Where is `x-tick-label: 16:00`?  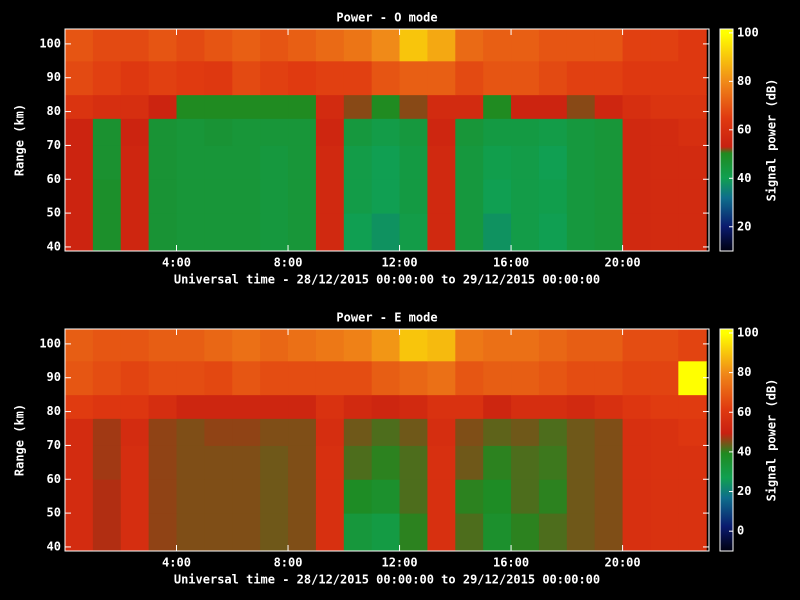 x-tick-label: 16:00 is located at coordinates (511, 263).